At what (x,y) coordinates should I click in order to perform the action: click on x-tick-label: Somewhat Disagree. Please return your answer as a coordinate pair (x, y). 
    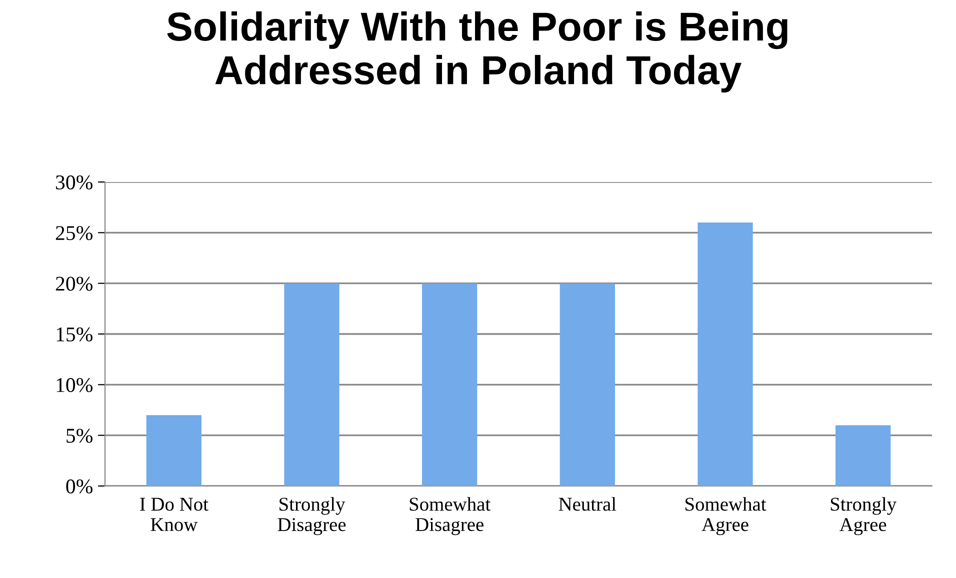
    Looking at the image, I should click on (450, 516).